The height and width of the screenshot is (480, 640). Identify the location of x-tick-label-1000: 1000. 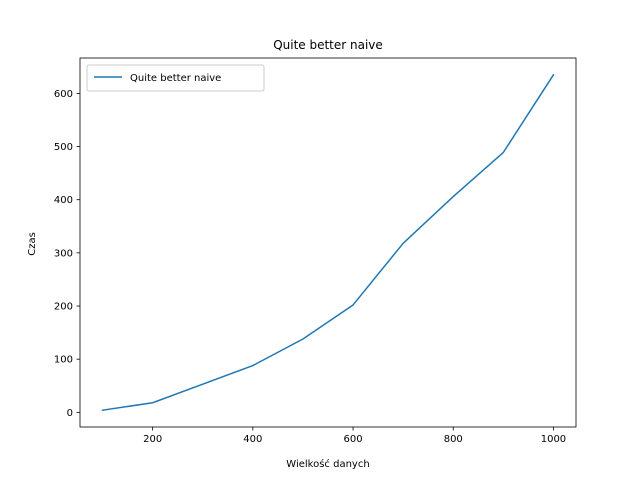
(553, 439).